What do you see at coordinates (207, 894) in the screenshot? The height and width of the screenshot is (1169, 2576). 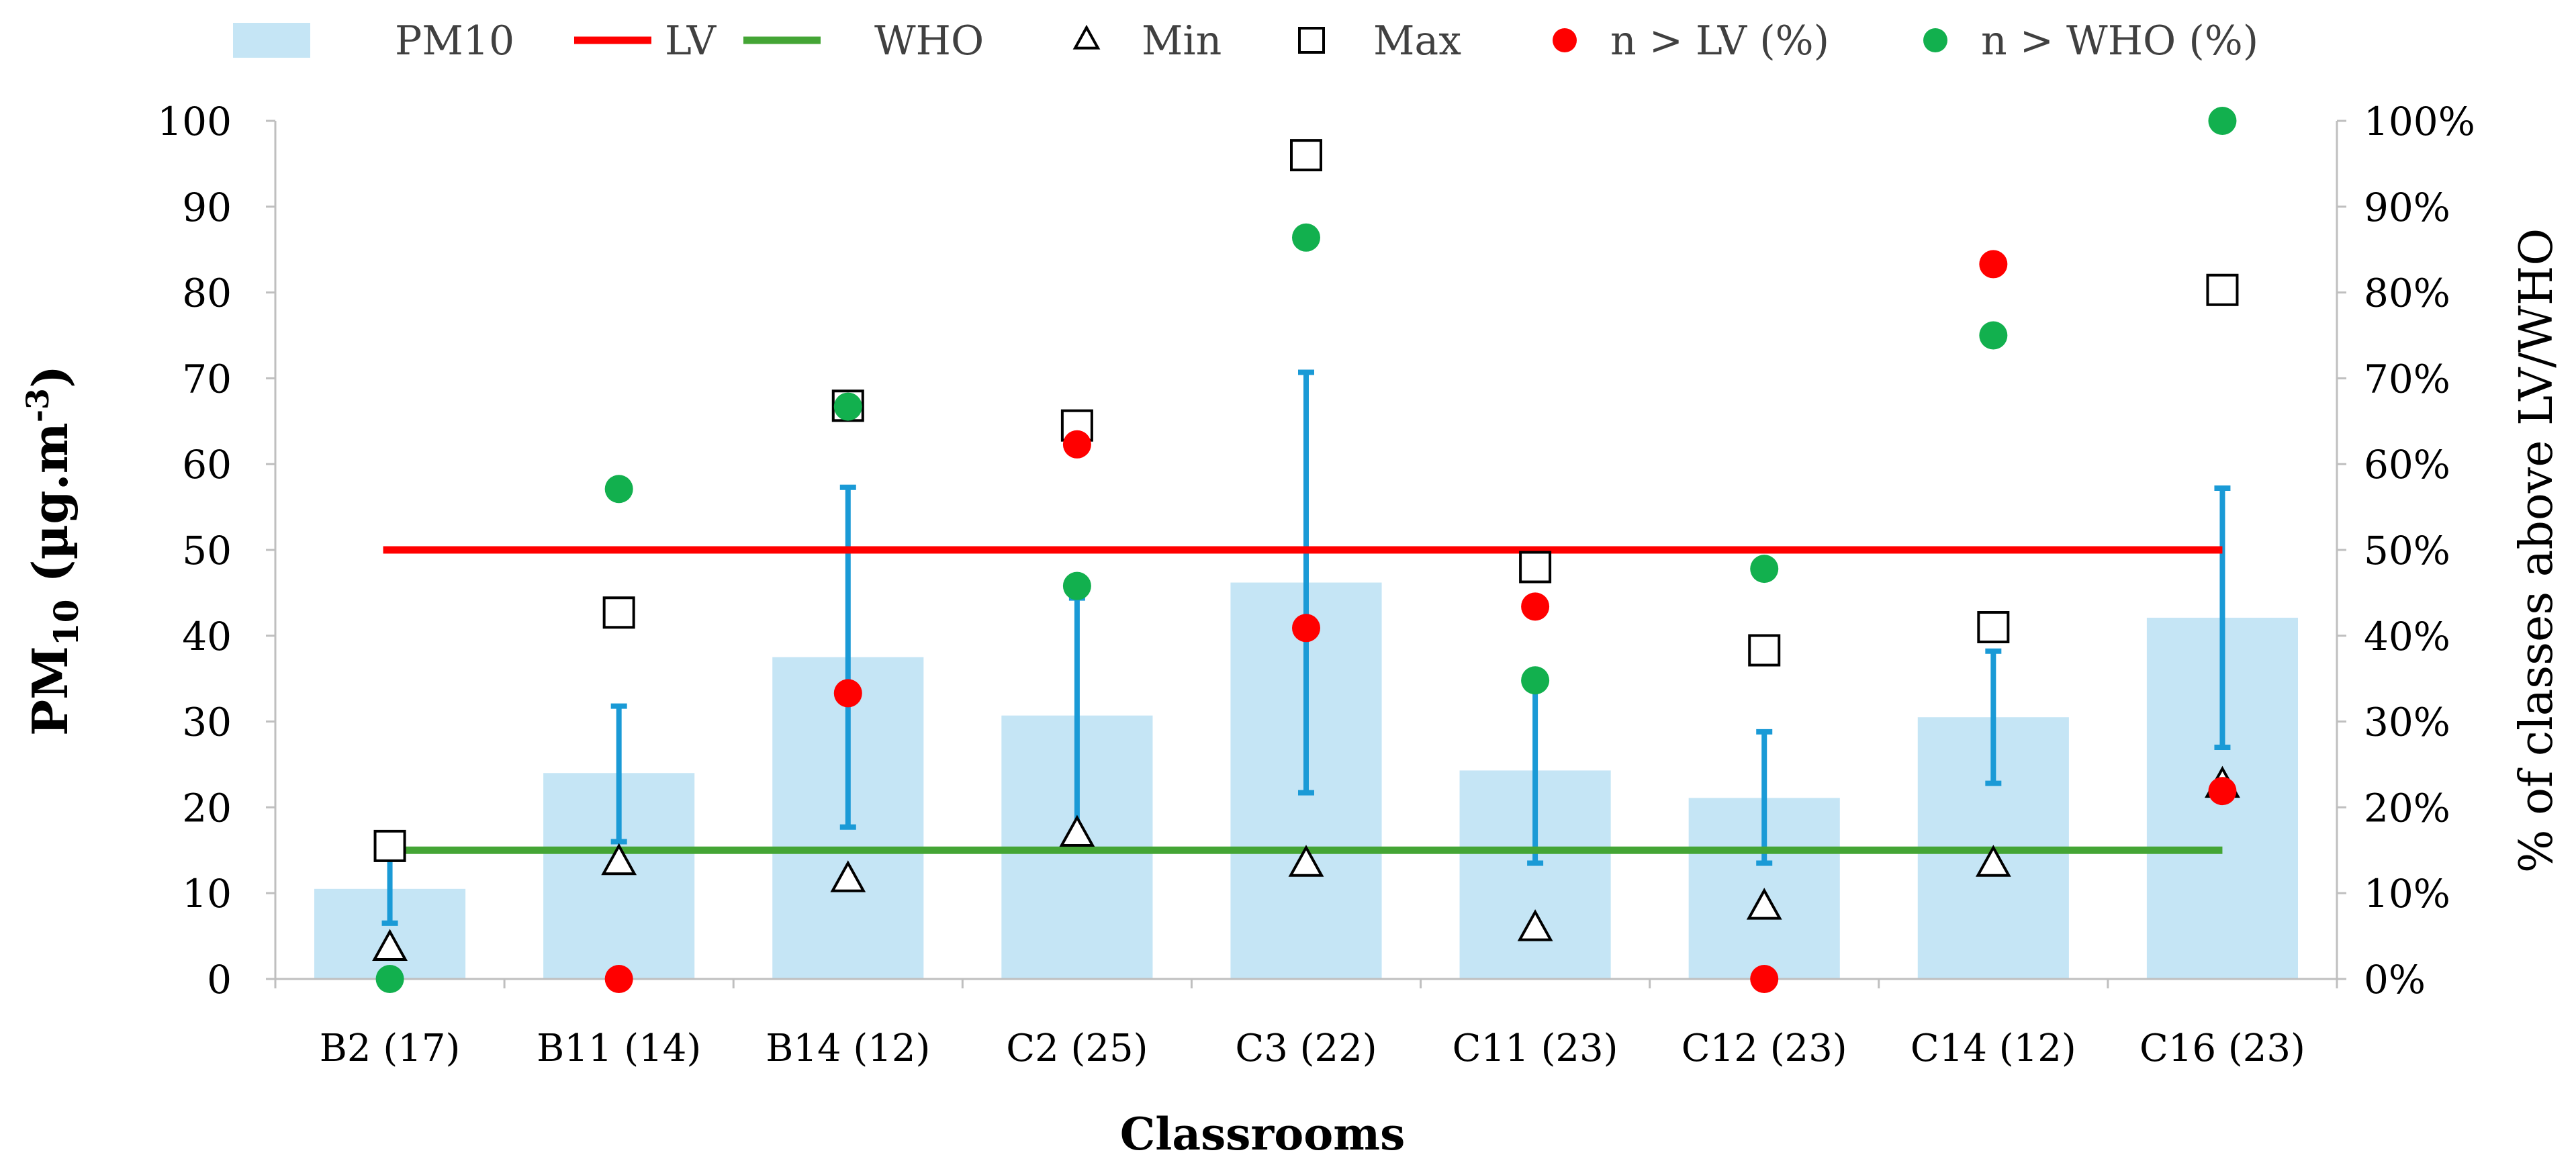 I see `left-axis-tick-label: 10` at bounding box center [207, 894].